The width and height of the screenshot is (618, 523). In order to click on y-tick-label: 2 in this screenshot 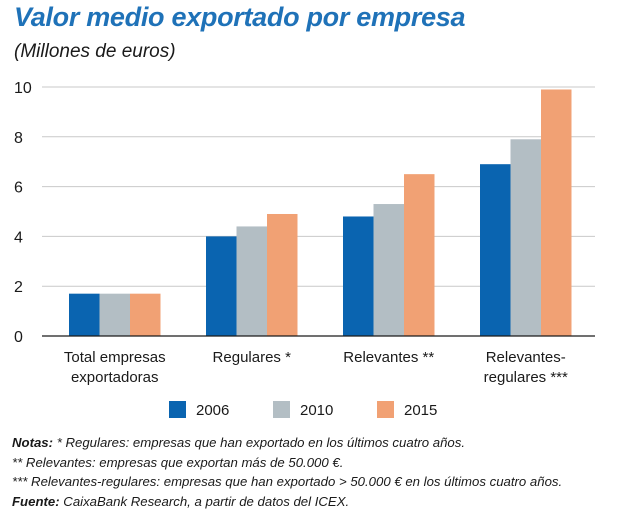, I will do `click(18, 287)`.